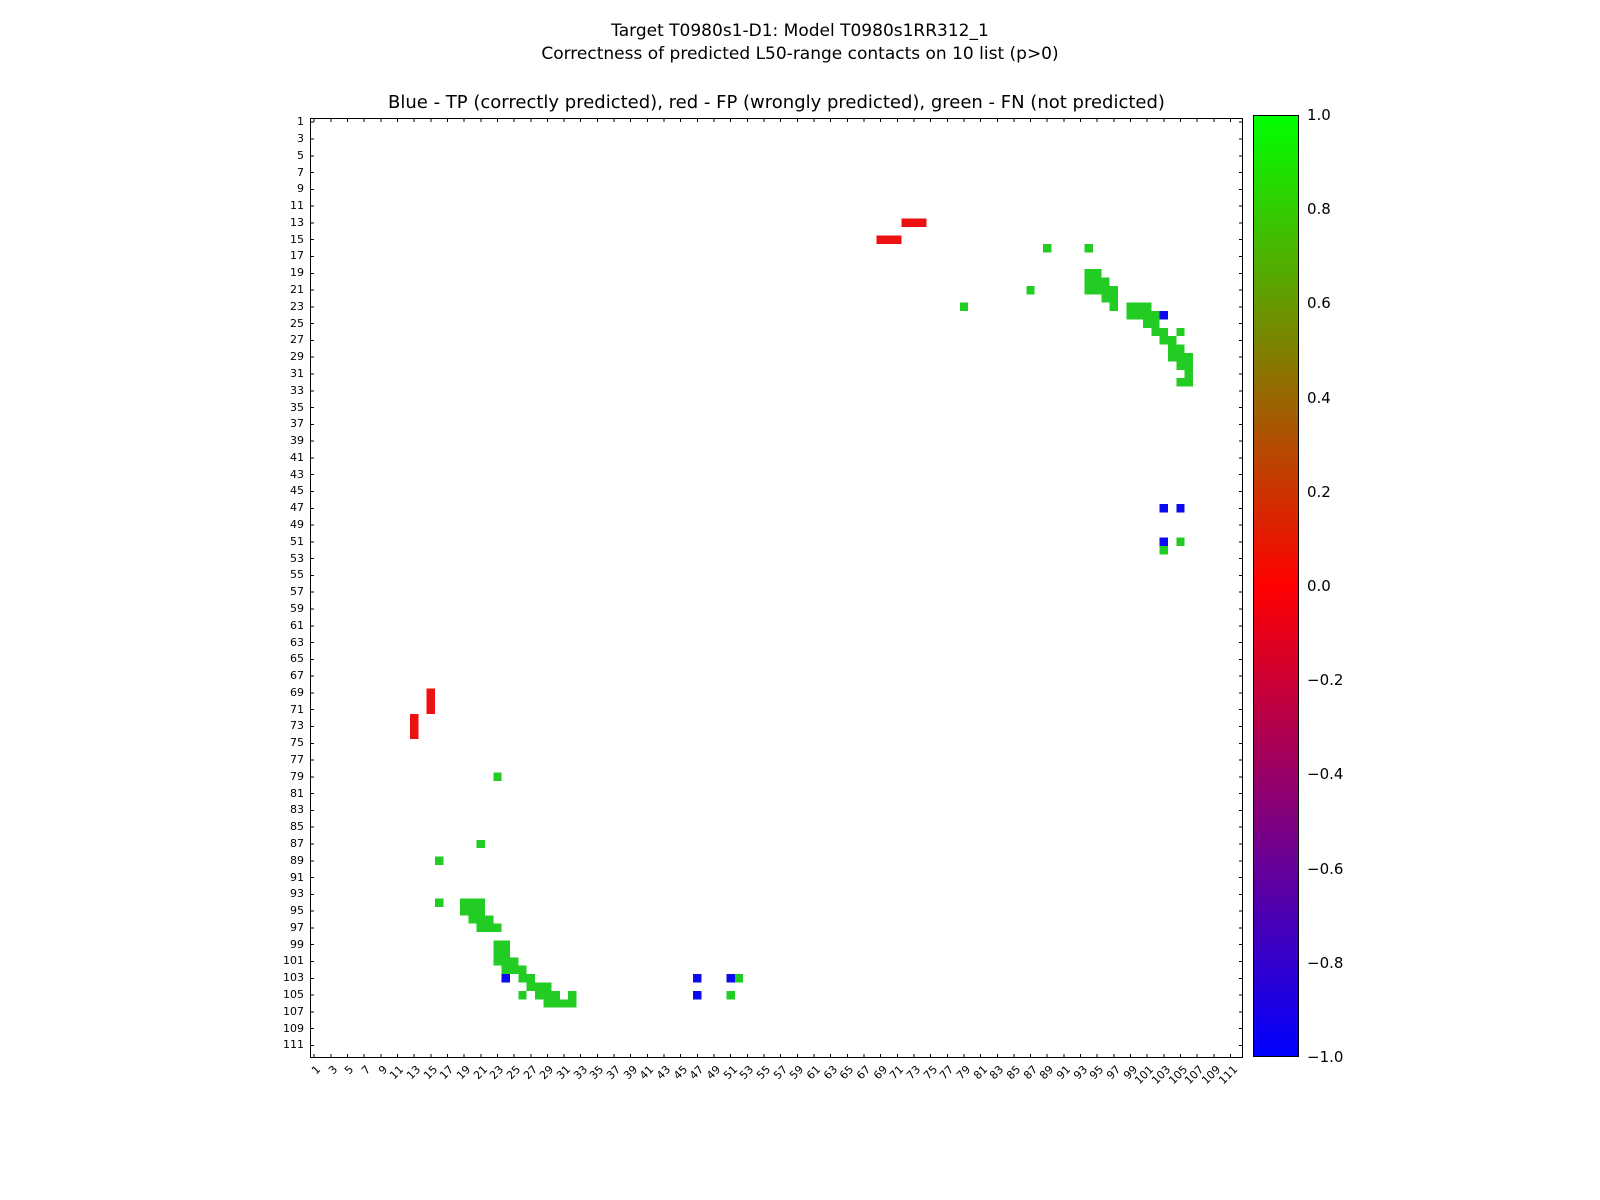  I want to click on y-tick-label: 21, so click(297, 290).